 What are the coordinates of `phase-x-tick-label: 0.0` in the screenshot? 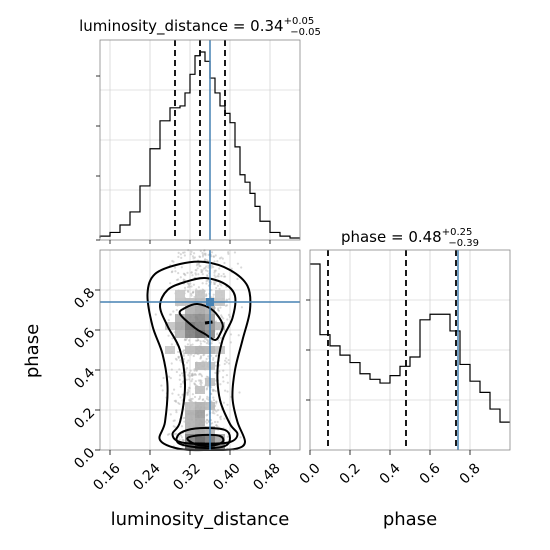 It's located at (310, 473).